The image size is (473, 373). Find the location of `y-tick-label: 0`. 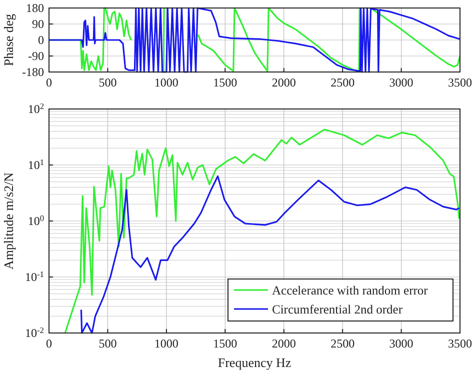

y-tick-label: 0 is located at coordinates (41, 40).